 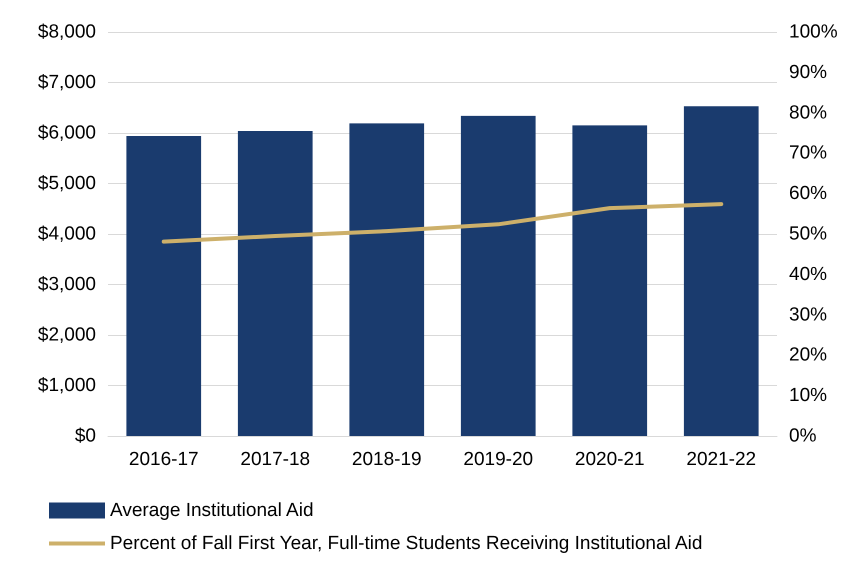 What do you see at coordinates (212, 510) in the screenshot?
I see `legend-label: Average Institutional Aid` at bounding box center [212, 510].